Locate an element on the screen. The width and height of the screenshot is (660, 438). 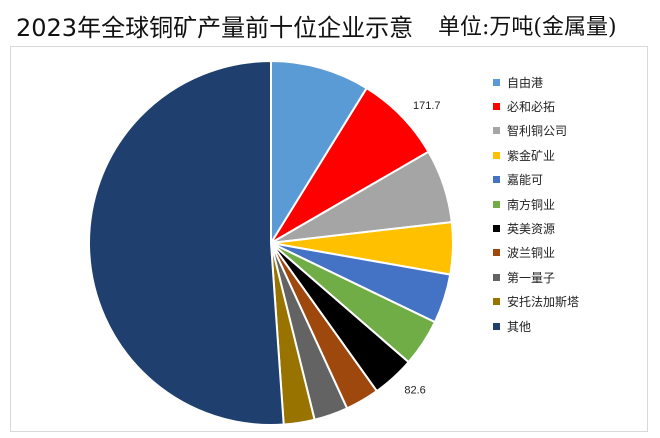
legend-item: 自由港 is located at coordinates (568, 82).